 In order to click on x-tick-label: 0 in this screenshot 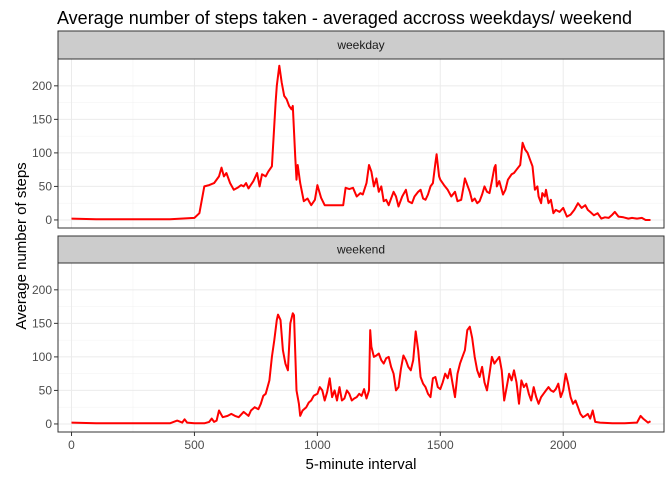, I will do `click(71, 445)`.